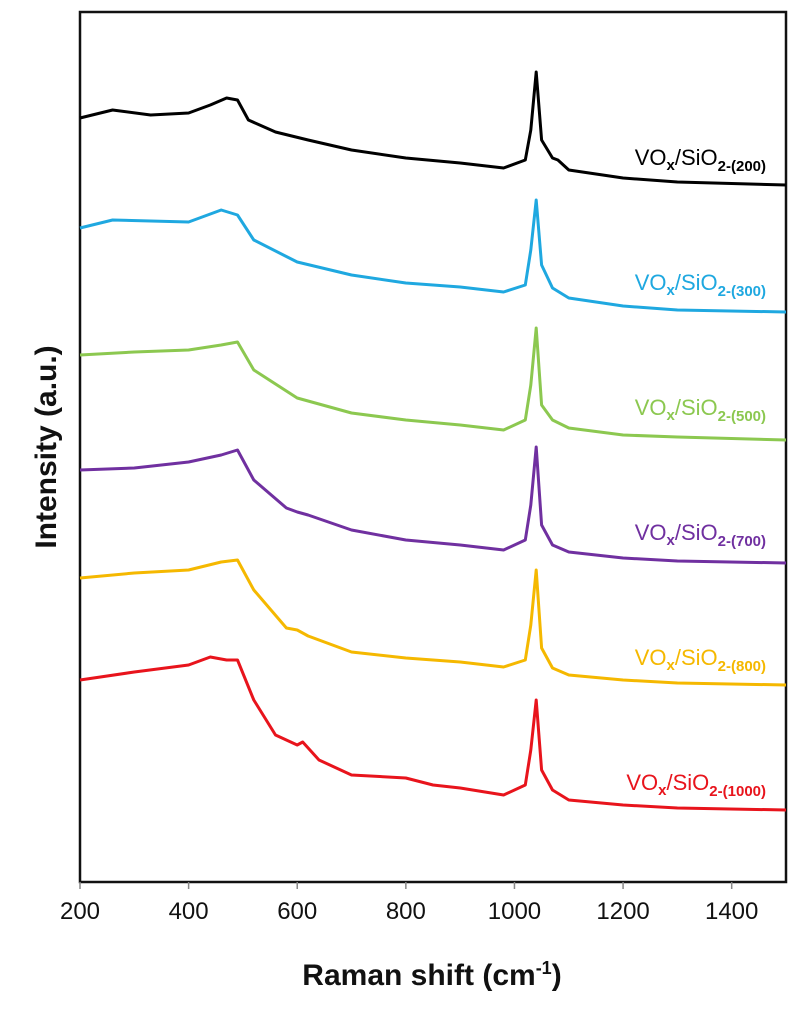 The height and width of the screenshot is (1012, 809). I want to click on series-label-5: VOx/SiO2-(1000), so click(696, 785).